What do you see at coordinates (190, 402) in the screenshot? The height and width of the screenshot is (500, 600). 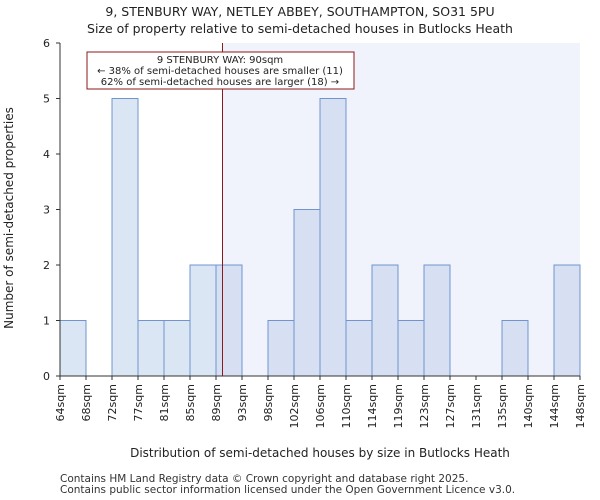 I see `x-tick-label-85sqm: 85sqm` at bounding box center [190, 402].